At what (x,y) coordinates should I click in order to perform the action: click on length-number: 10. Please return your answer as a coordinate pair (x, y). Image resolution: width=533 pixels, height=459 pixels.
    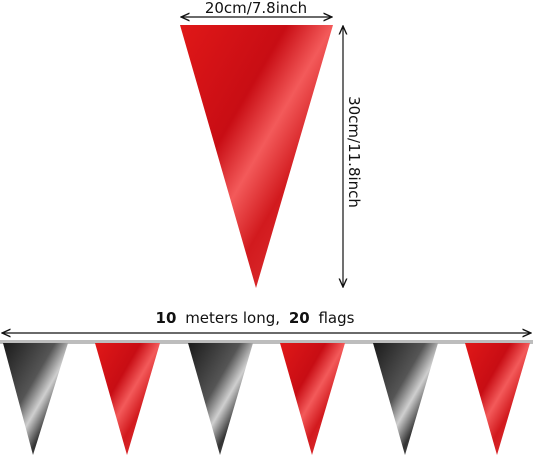
    Looking at the image, I should click on (166, 318).